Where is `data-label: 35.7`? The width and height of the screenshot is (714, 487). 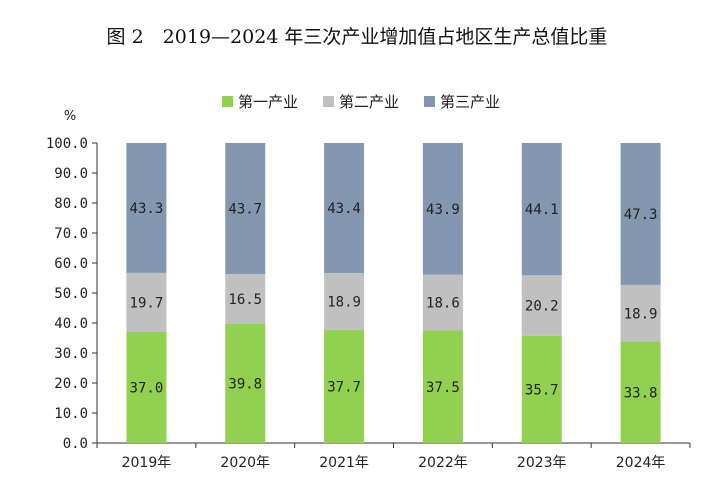
data-label: 35.7 is located at coordinates (542, 390).